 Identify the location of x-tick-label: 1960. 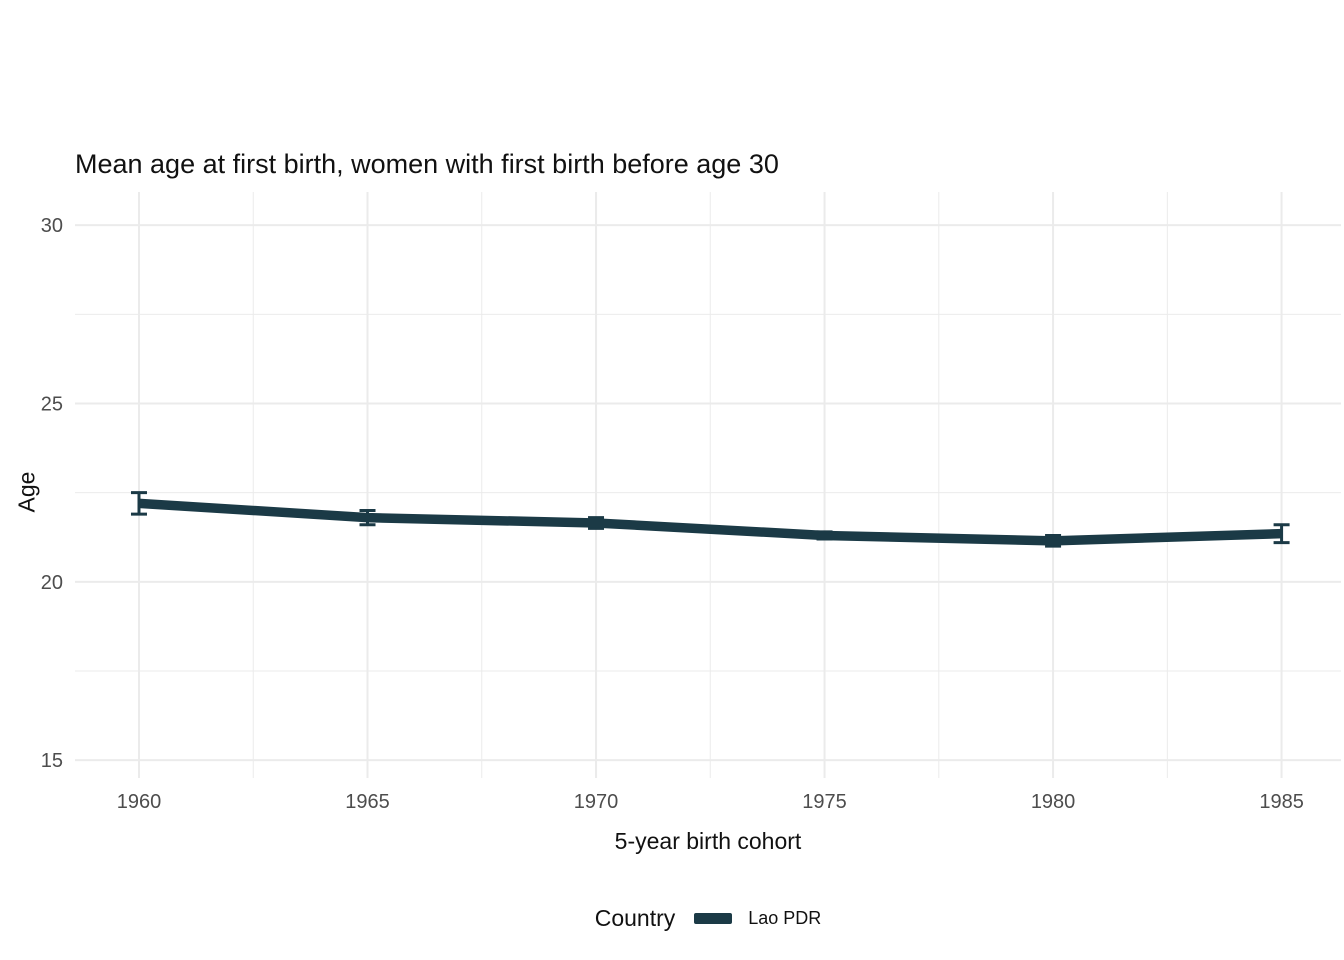
(139, 802).